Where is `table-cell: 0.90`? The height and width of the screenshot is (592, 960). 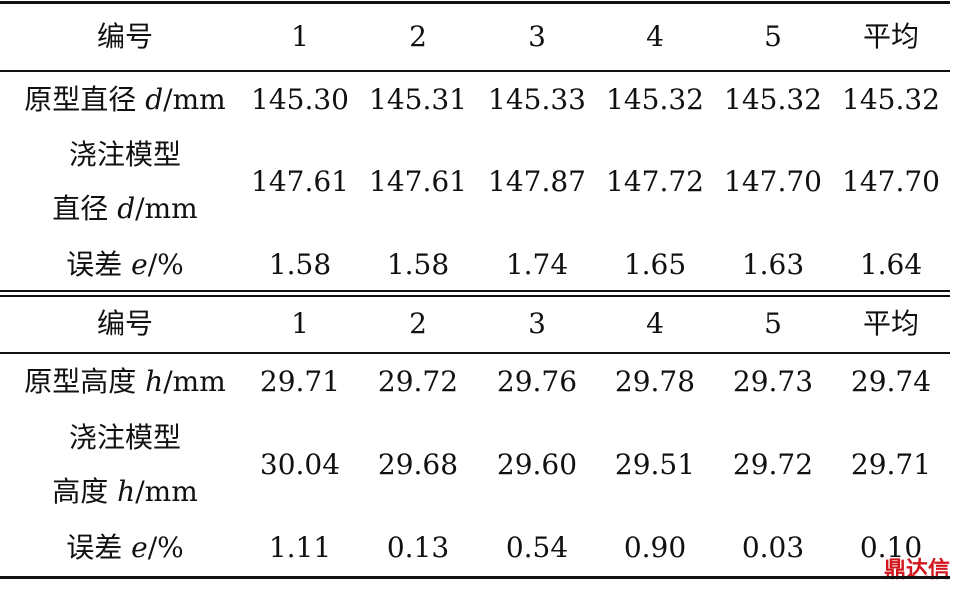 table-cell: 0.90 is located at coordinates (655, 548).